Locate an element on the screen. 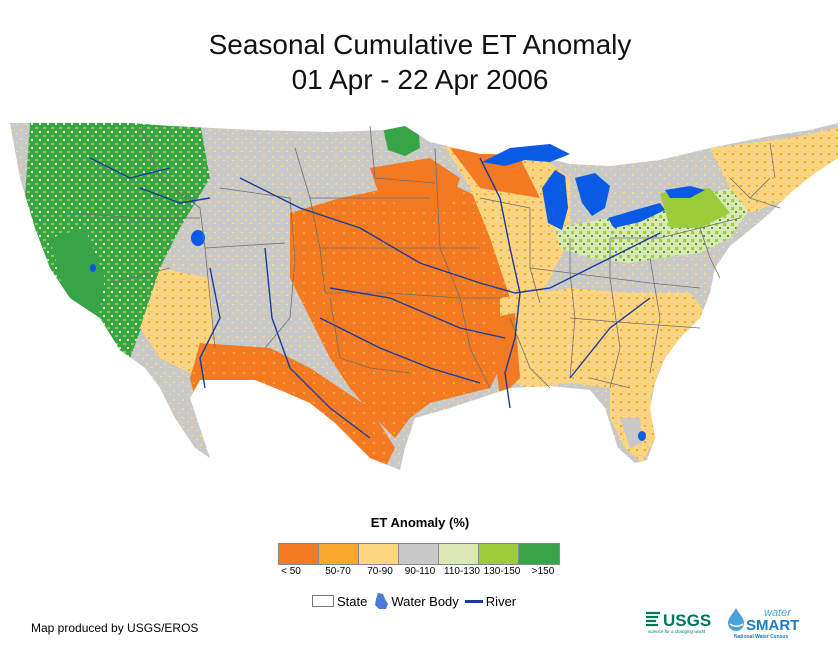 The image size is (840, 660). legend-label: 50-70 is located at coordinates (338, 571).